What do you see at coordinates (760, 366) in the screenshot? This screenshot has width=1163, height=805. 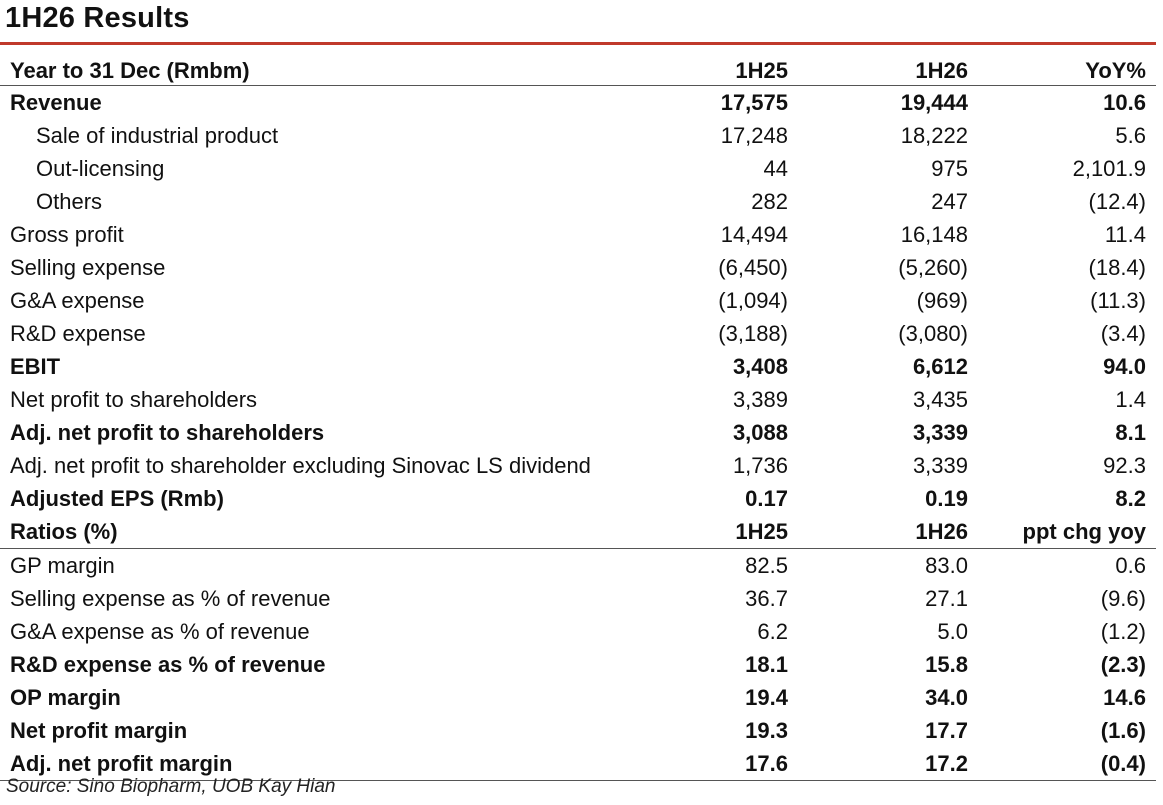 I see `value-1h25: 3,408` at bounding box center [760, 366].